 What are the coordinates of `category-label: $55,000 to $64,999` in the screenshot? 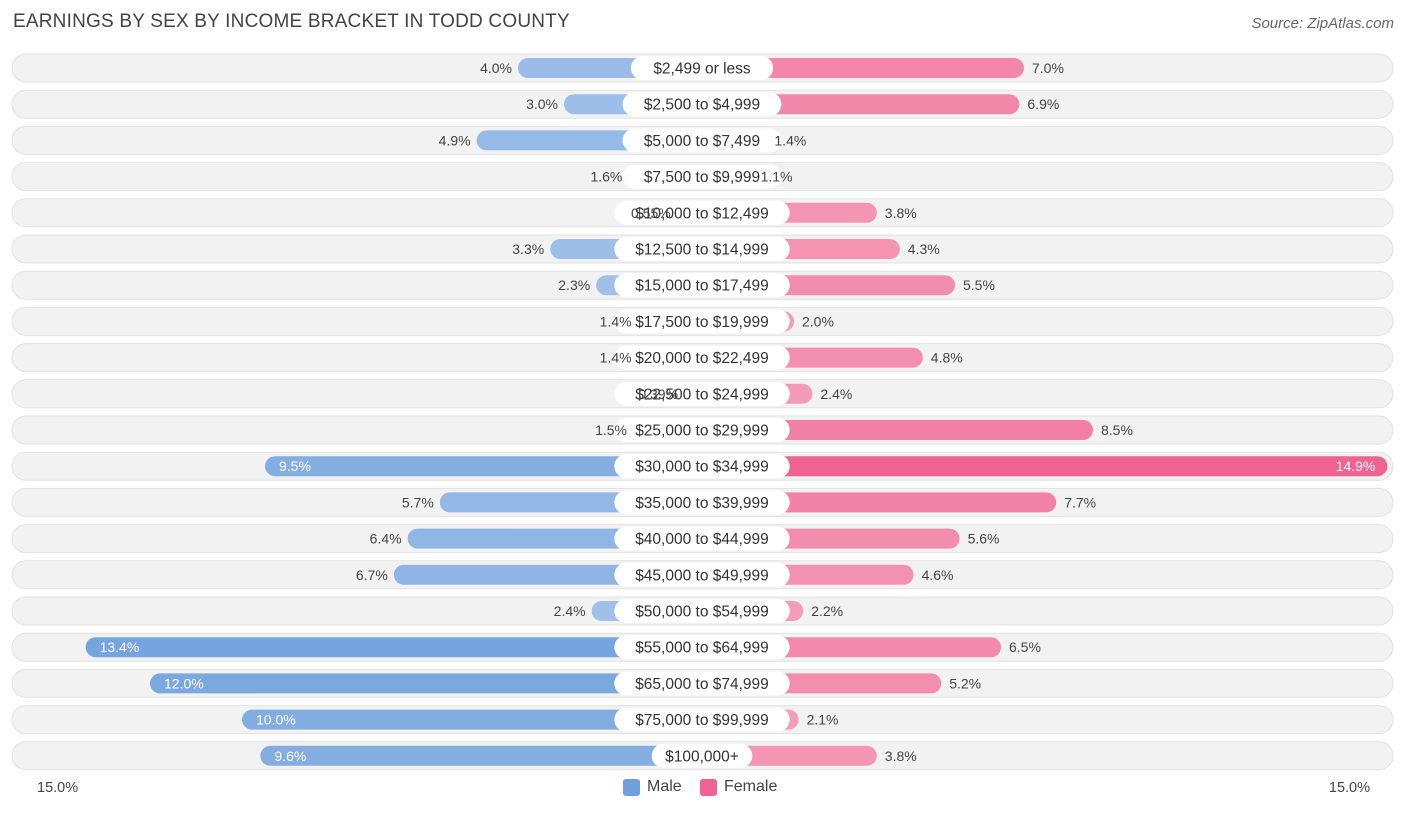 It's located at (702, 648).